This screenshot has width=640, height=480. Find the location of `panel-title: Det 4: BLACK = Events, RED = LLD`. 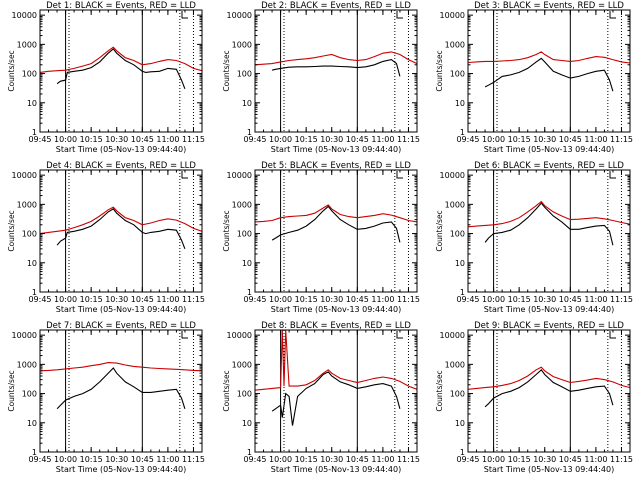

panel-title: Det 4: BLACK = Events, RED = LLD is located at coordinates (121, 166).